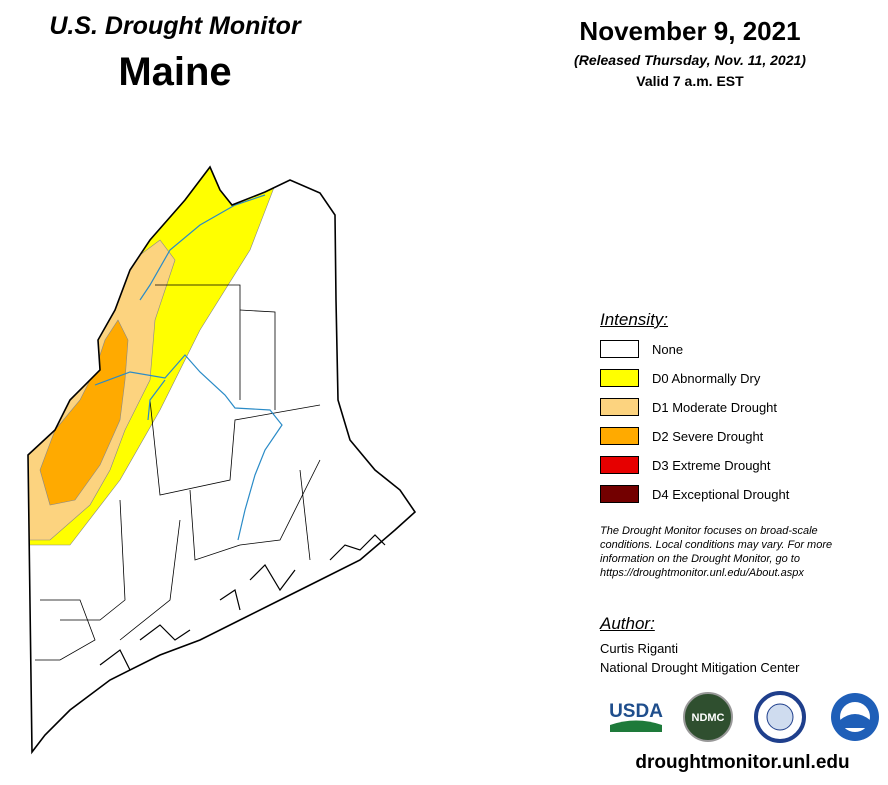  I want to click on author-name: Curtis Riganti, so click(639, 648).